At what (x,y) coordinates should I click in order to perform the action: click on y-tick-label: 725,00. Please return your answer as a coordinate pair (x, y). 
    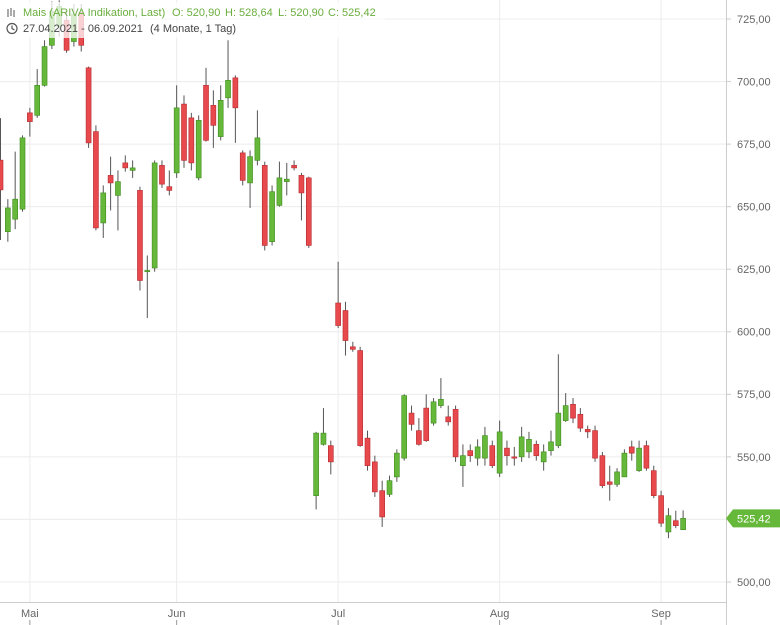
    Looking at the image, I should click on (754, 20).